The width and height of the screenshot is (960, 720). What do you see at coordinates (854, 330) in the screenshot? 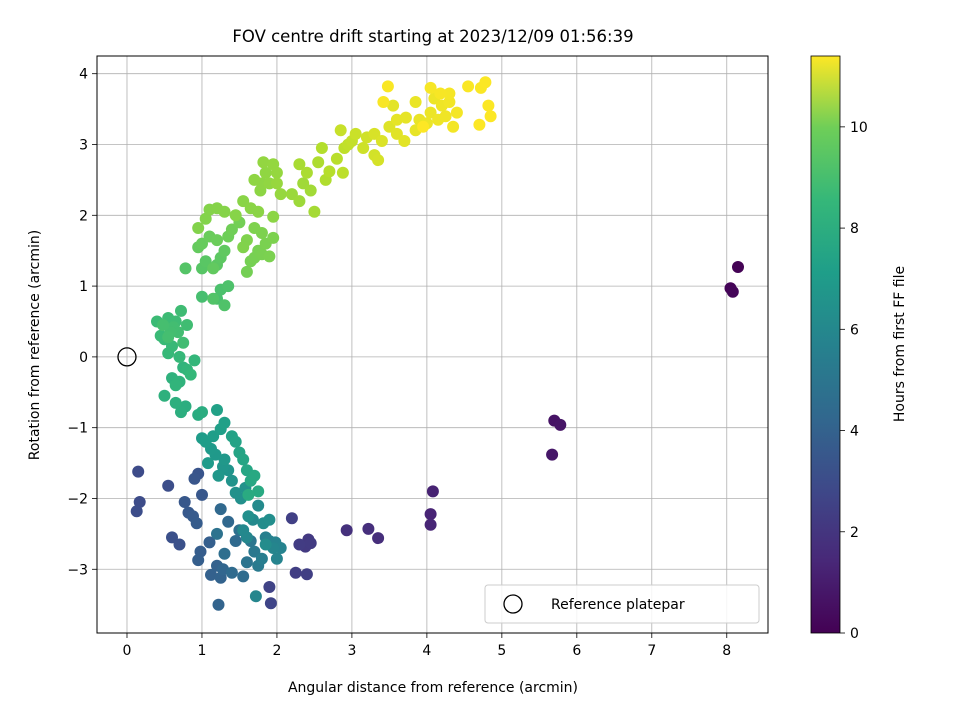
I see `colorbar-tick-label: 6` at bounding box center [854, 330].